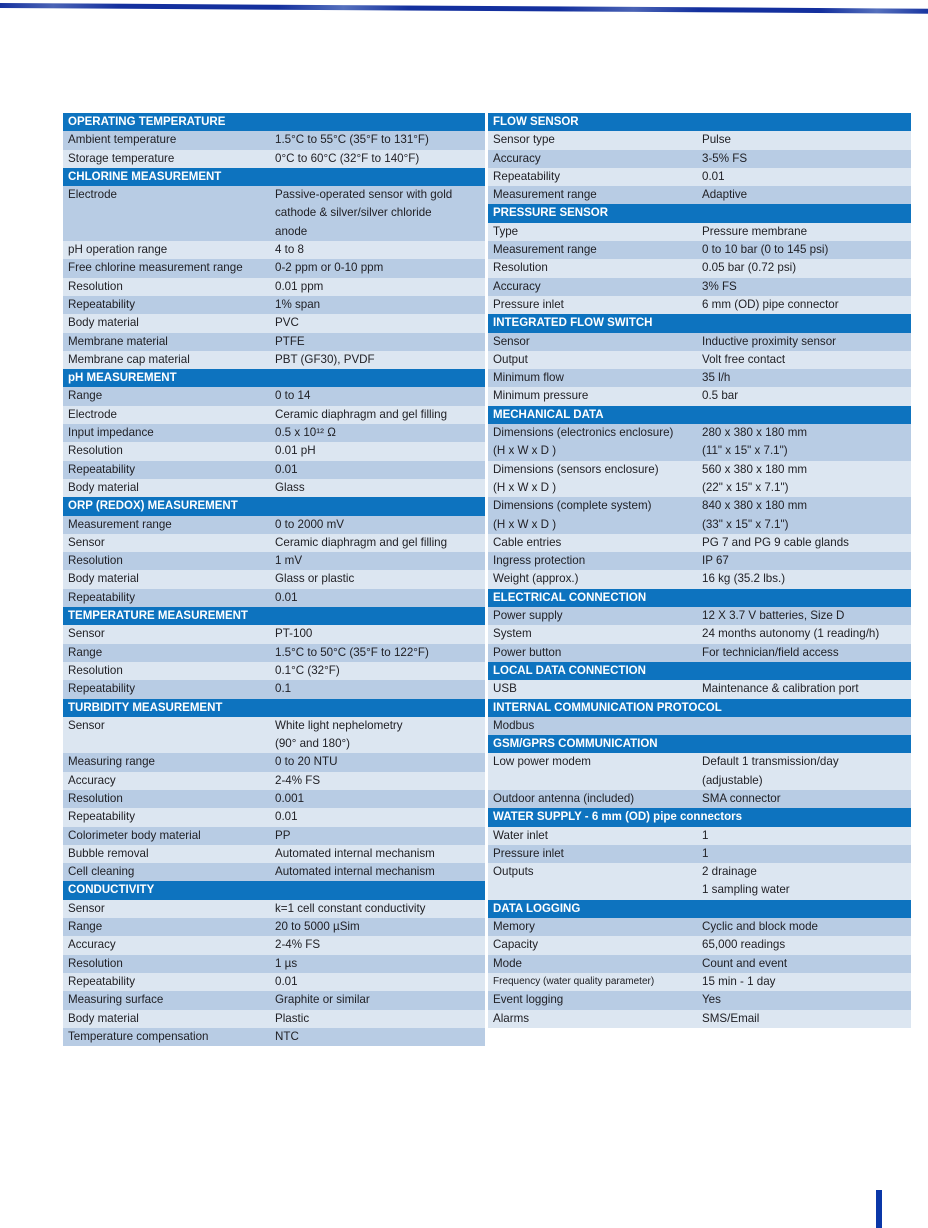 This screenshot has height=1228, width=928. Describe the element at coordinates (274, 652) in the screenshot. I see `spec-row: Range 1.5°C to 50°C (35°F to 122°F)` at that location.